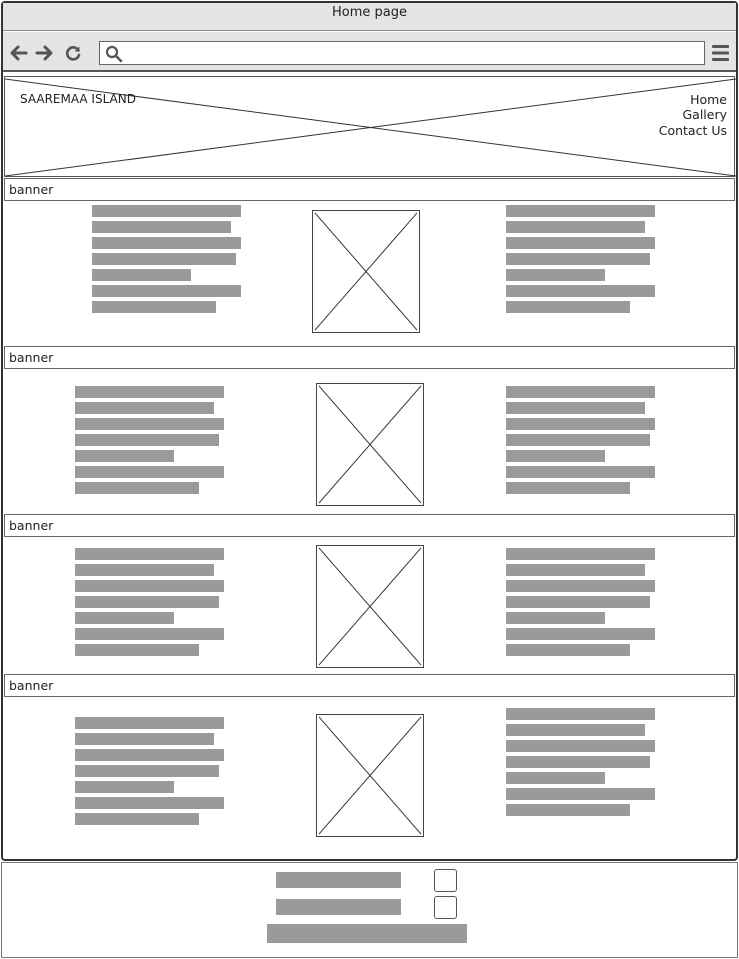  What do you see at coordinates (708, 99) in the screenshot?
I see `nav-link-home: Home` at bounding box center [708, 99].